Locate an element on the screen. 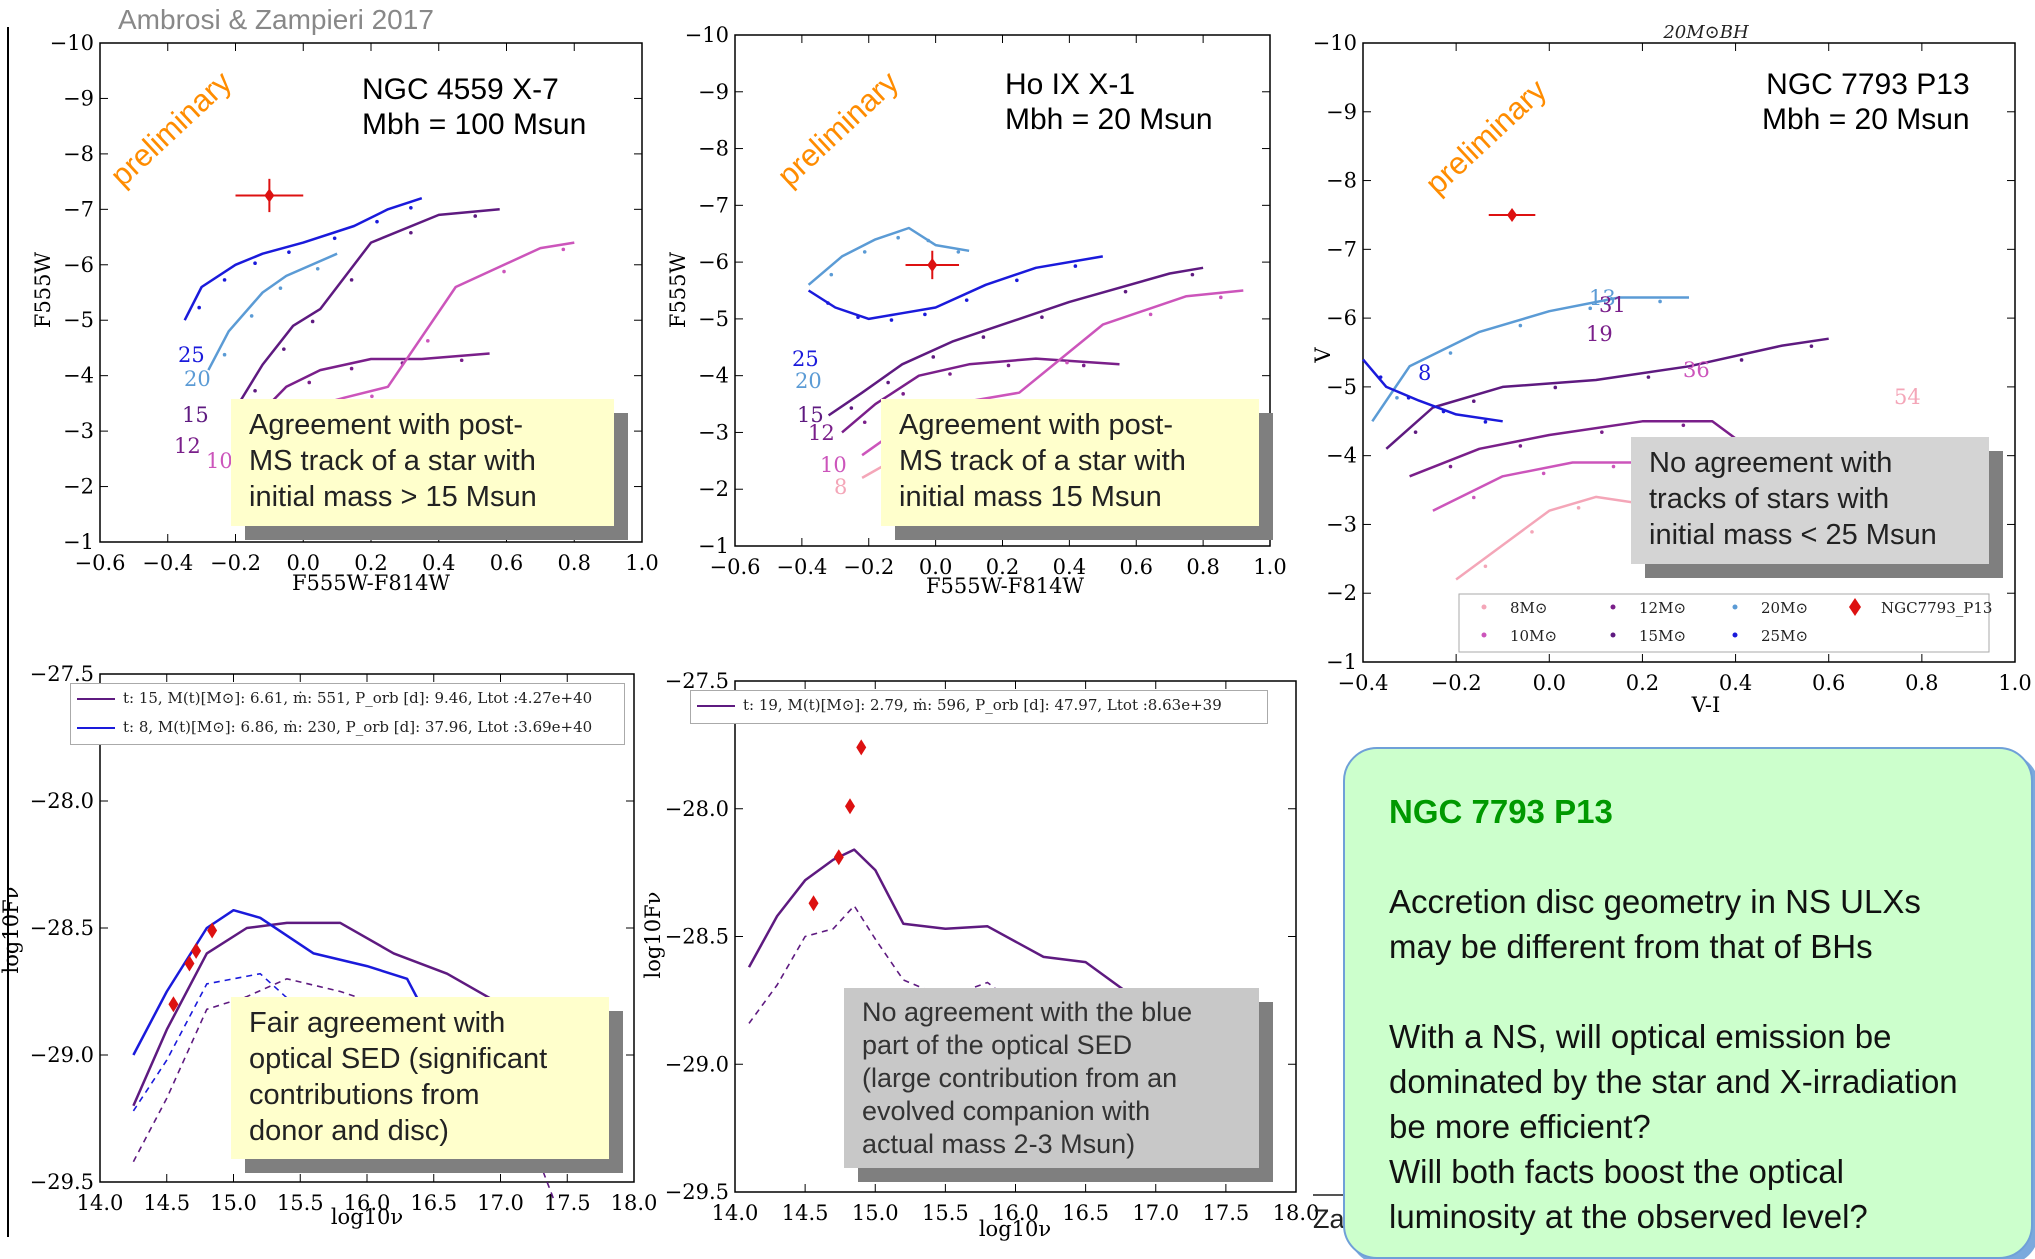 Image resolution: width=2035 pixels, height=1259 pixels. footer-rule is located at coordinates (1333, 1195).